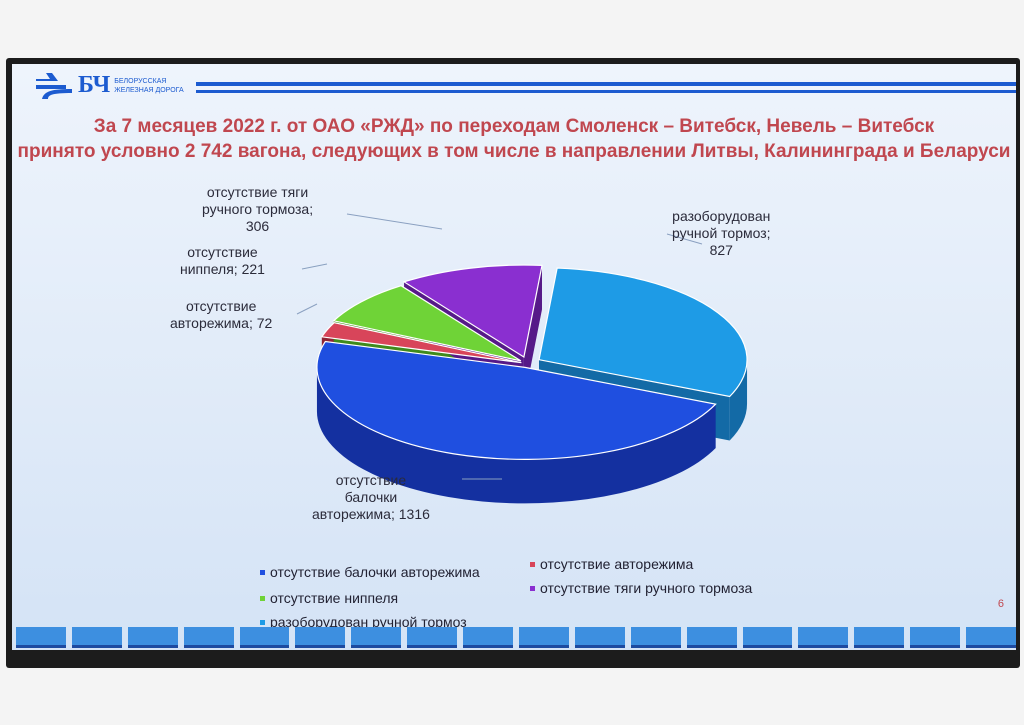 Image resolution: width=1024 pixels, height=725 pixels. What do you see at coordinates (257, 226) in the screenshot?
I see `data-label-line: 306` at bounding box center [257, 226].